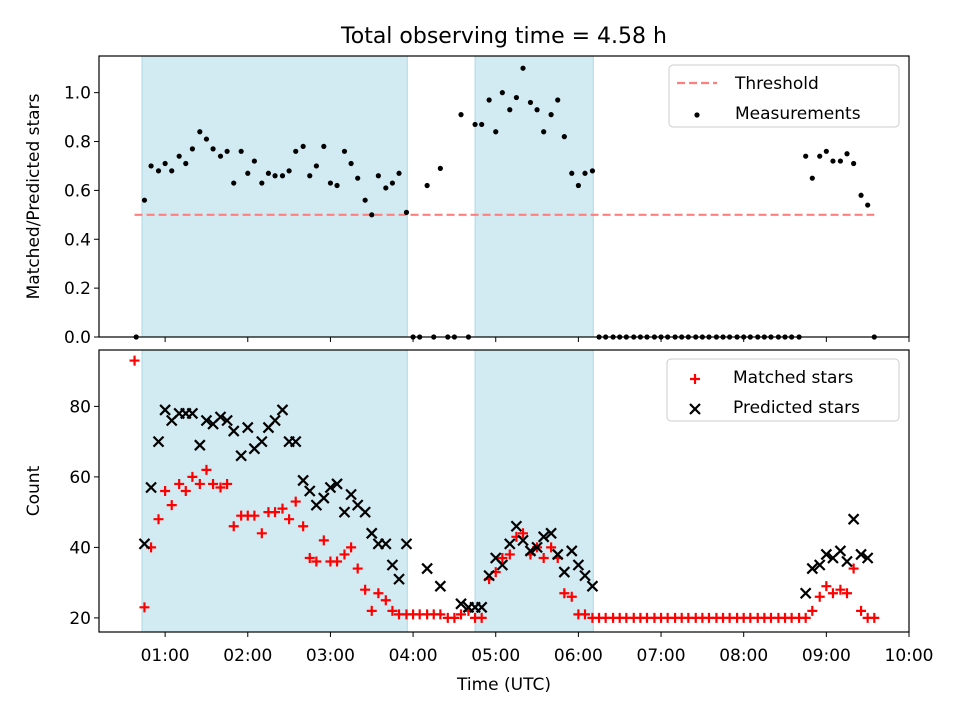 The image size is (960, 720). I want to click on x-tick-label: 06:00, so click(578, 656).